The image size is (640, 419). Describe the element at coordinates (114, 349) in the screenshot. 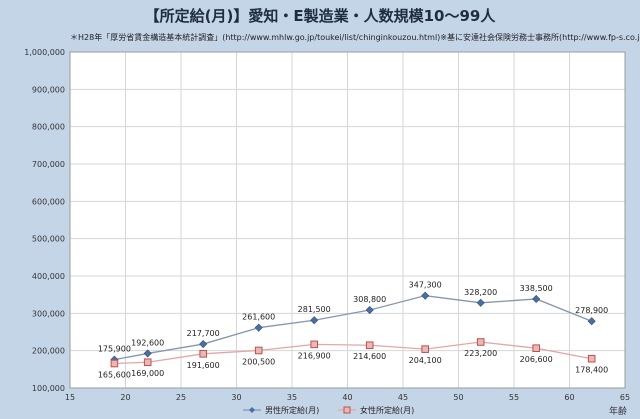

I see `male-data-label: 175,900` at that location.